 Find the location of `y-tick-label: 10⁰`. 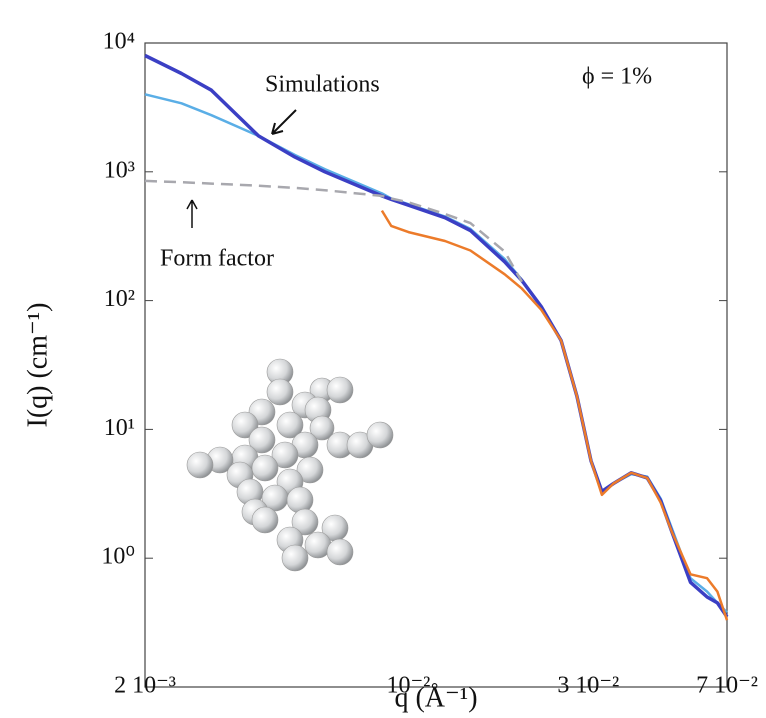

y-tick-label: 10⁰ is located at coordinates (118, 557).